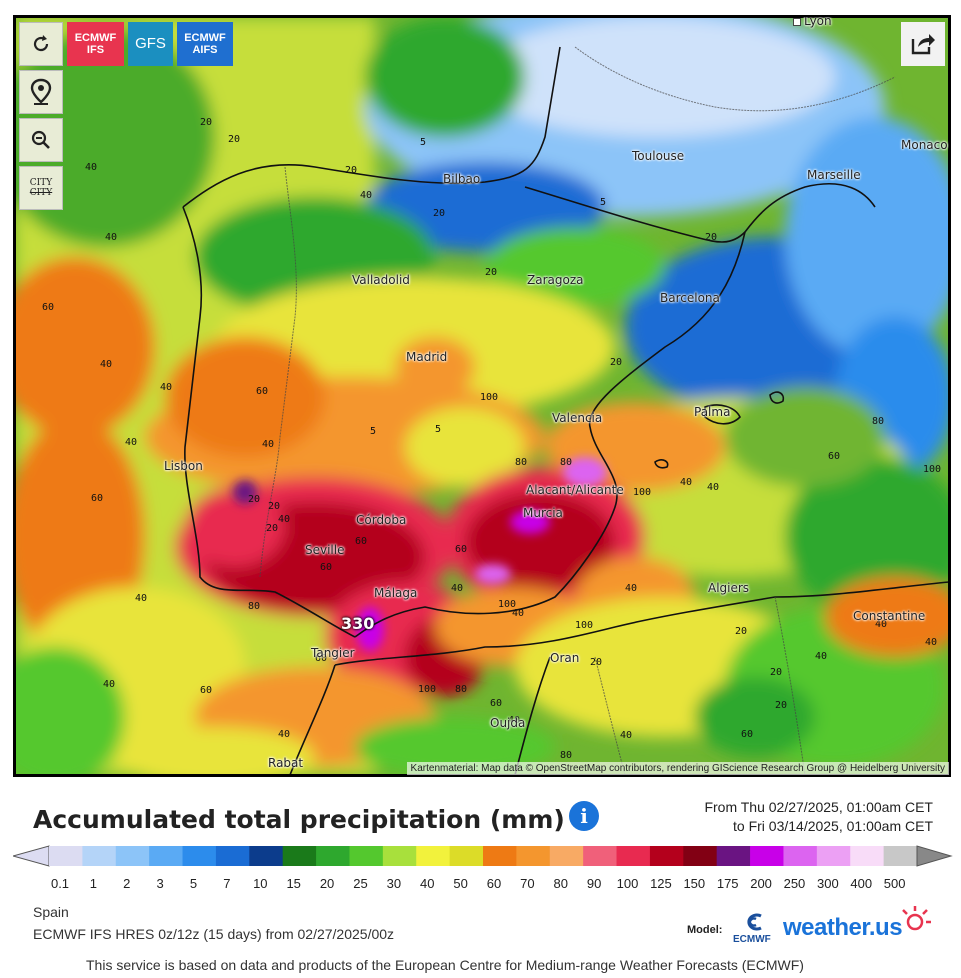  I want to click on refresh-button, so click(41, 44).